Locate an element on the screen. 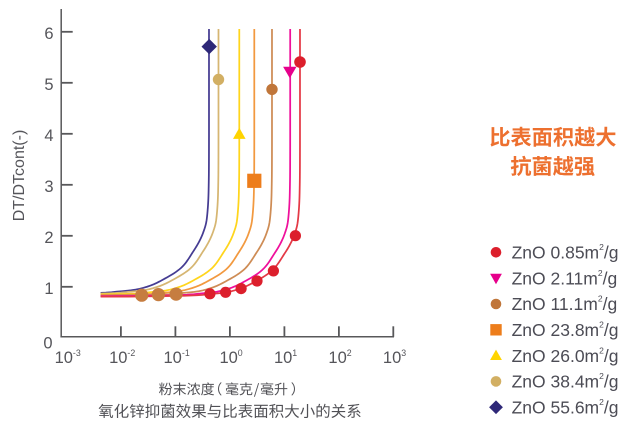  svg-text: -2 is located at coordinates (131, 353).